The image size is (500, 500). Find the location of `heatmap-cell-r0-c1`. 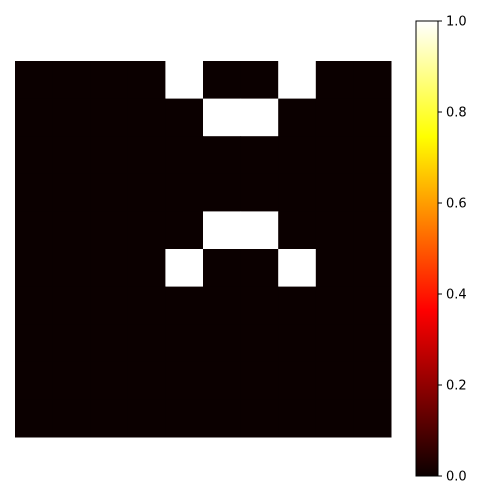

heatmap-cell-r0-c1 is located at coordinates (71, 80).